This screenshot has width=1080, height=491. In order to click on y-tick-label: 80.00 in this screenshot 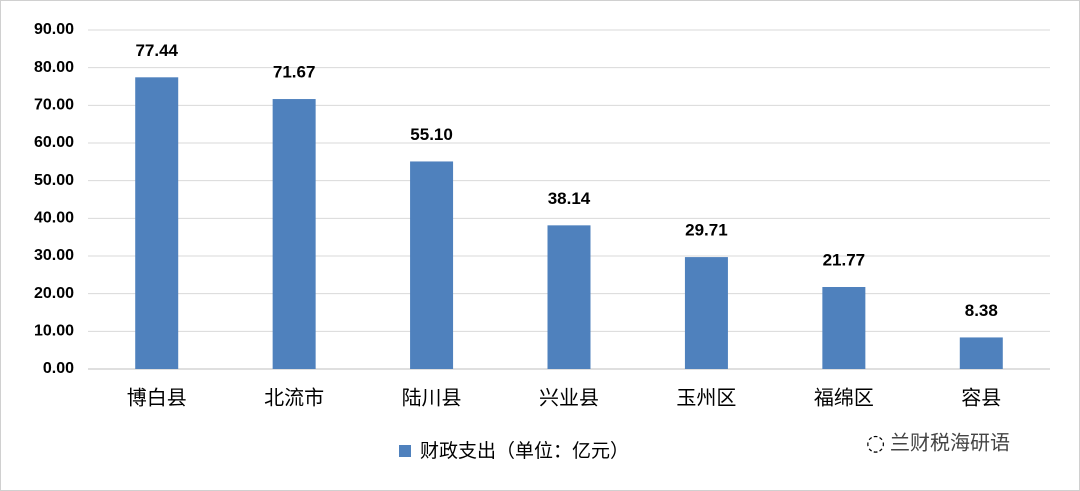, I will do `click(54, 67)`.